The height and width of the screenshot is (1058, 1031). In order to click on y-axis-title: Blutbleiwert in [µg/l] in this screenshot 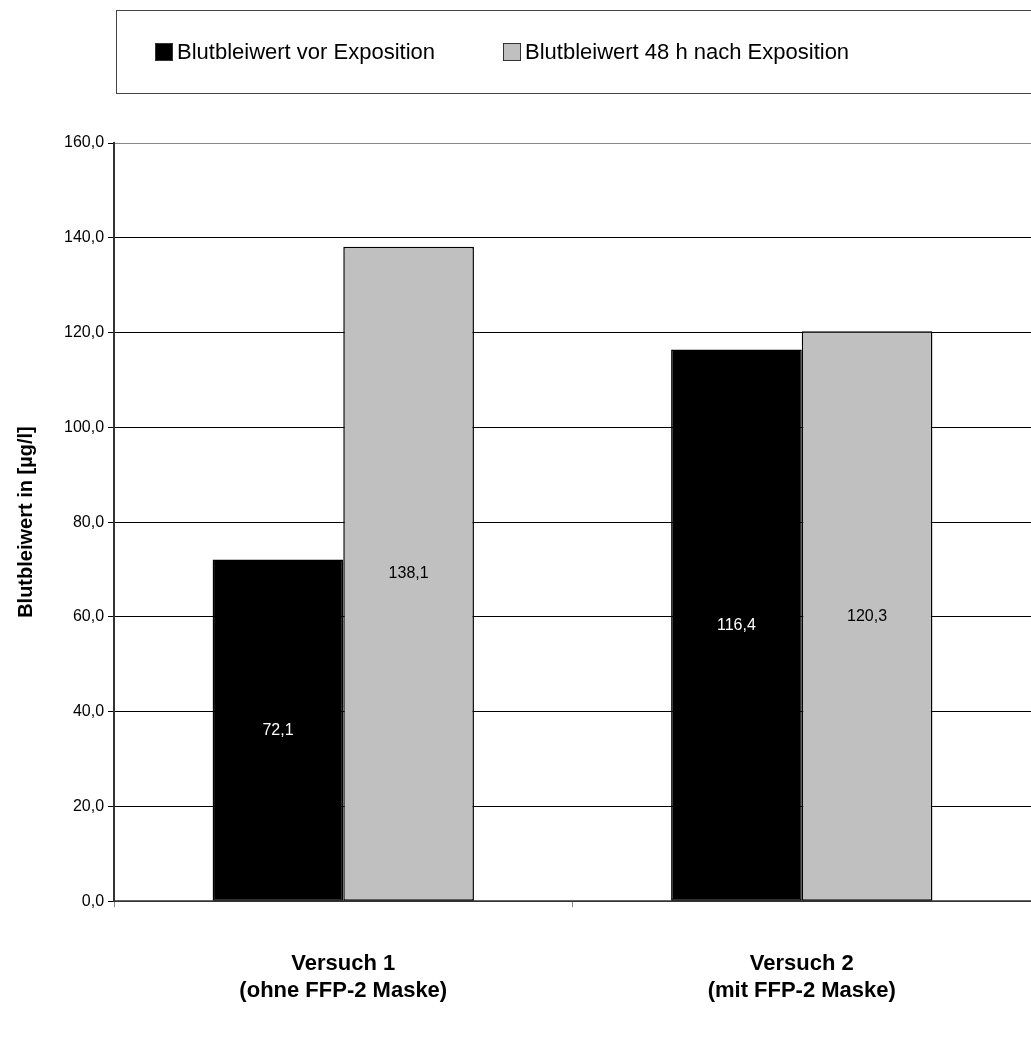, I will do `click(24, 522)`.